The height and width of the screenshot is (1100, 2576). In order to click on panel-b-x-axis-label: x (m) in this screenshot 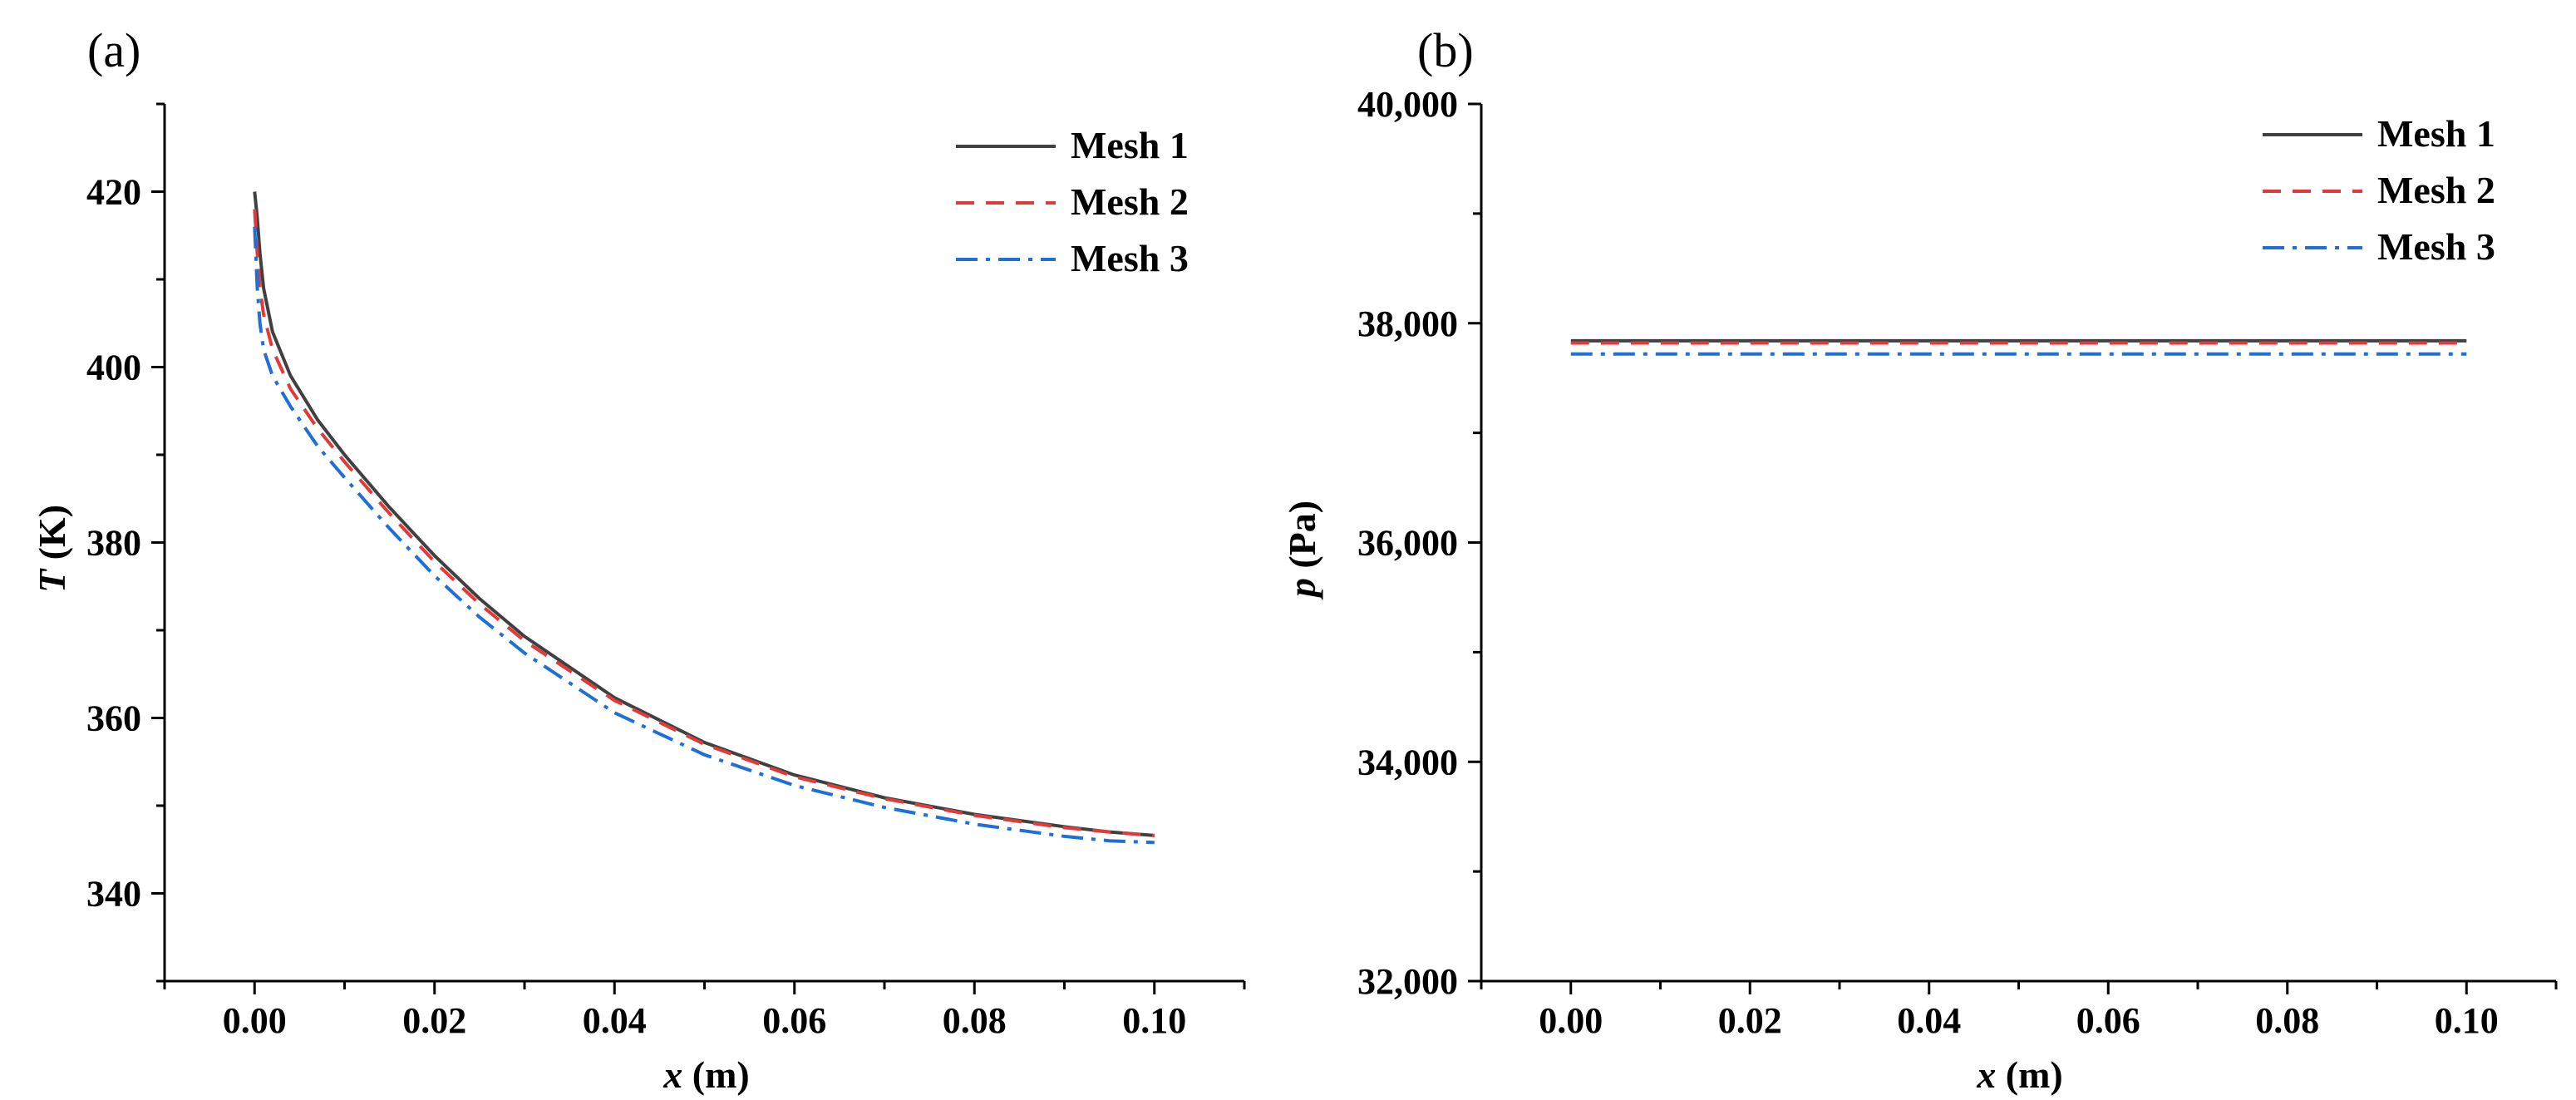, I will do `click(2019, 1074)`.